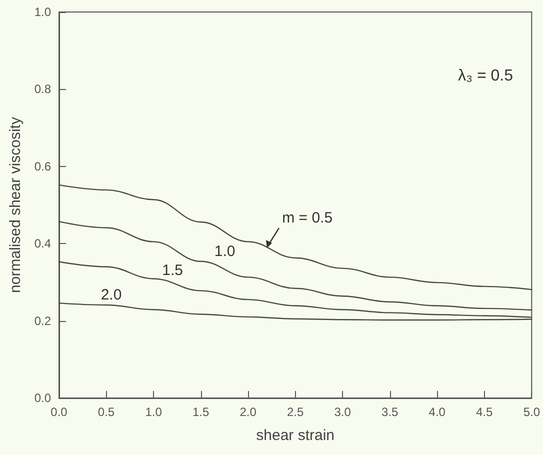 The width and height of the screenshot is (543, 455). I want to click on series-label: 2.0, so click(111, 295).